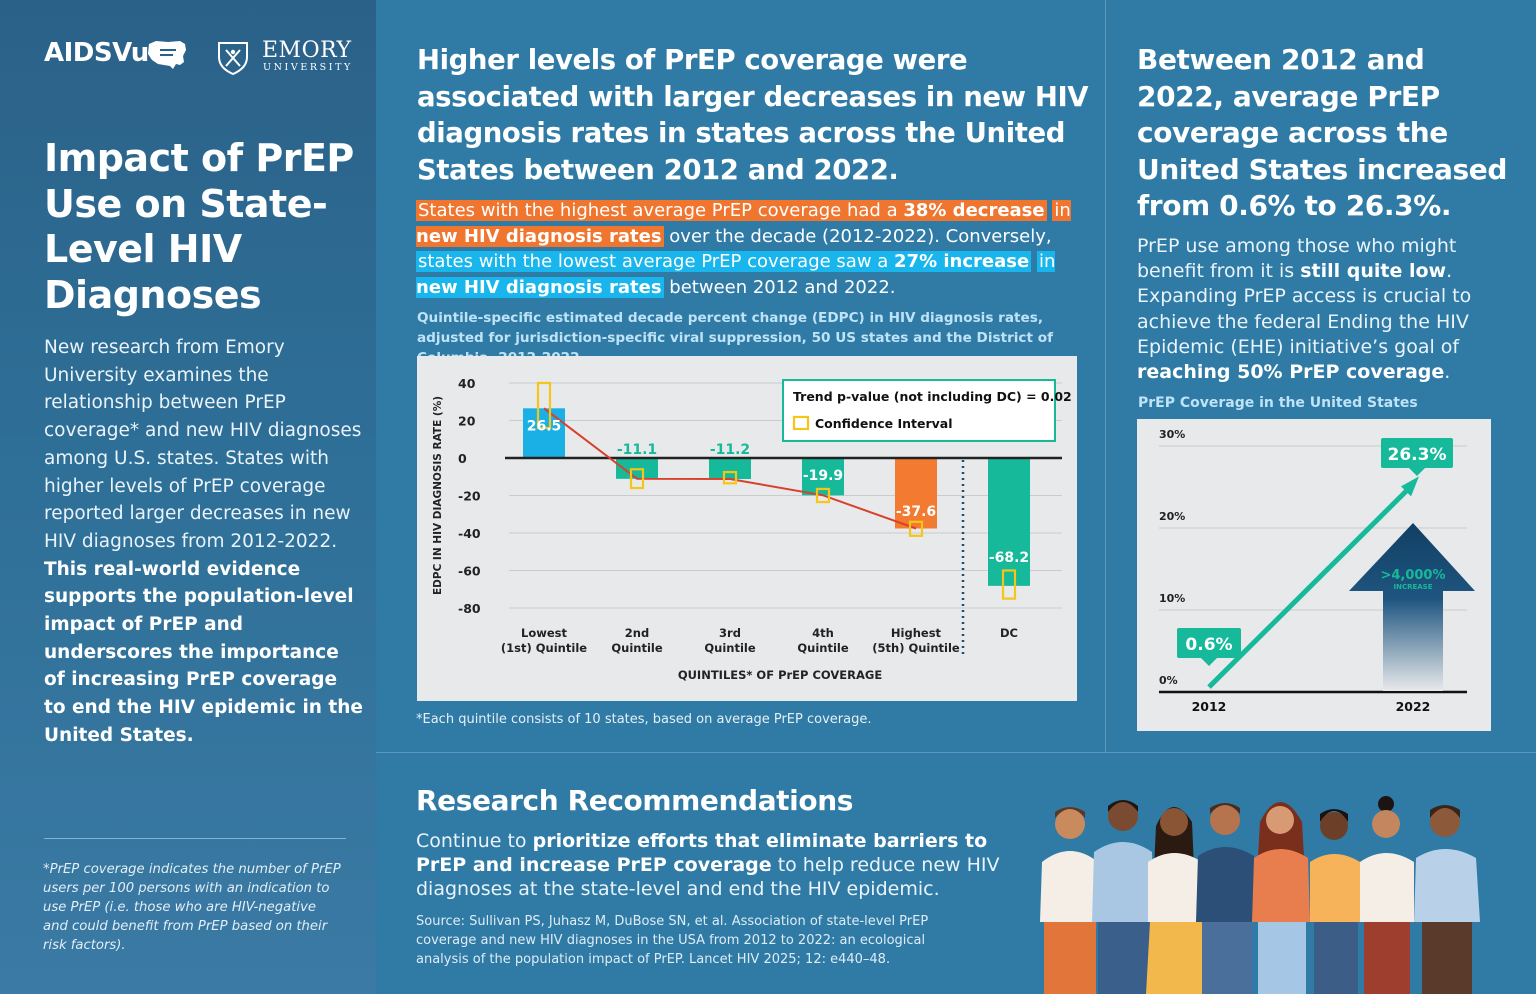  What do you see at coordinates (916, 512) in the screenshot?
I see `bar-value-label: -37.6` at bounding box center [916, 512].